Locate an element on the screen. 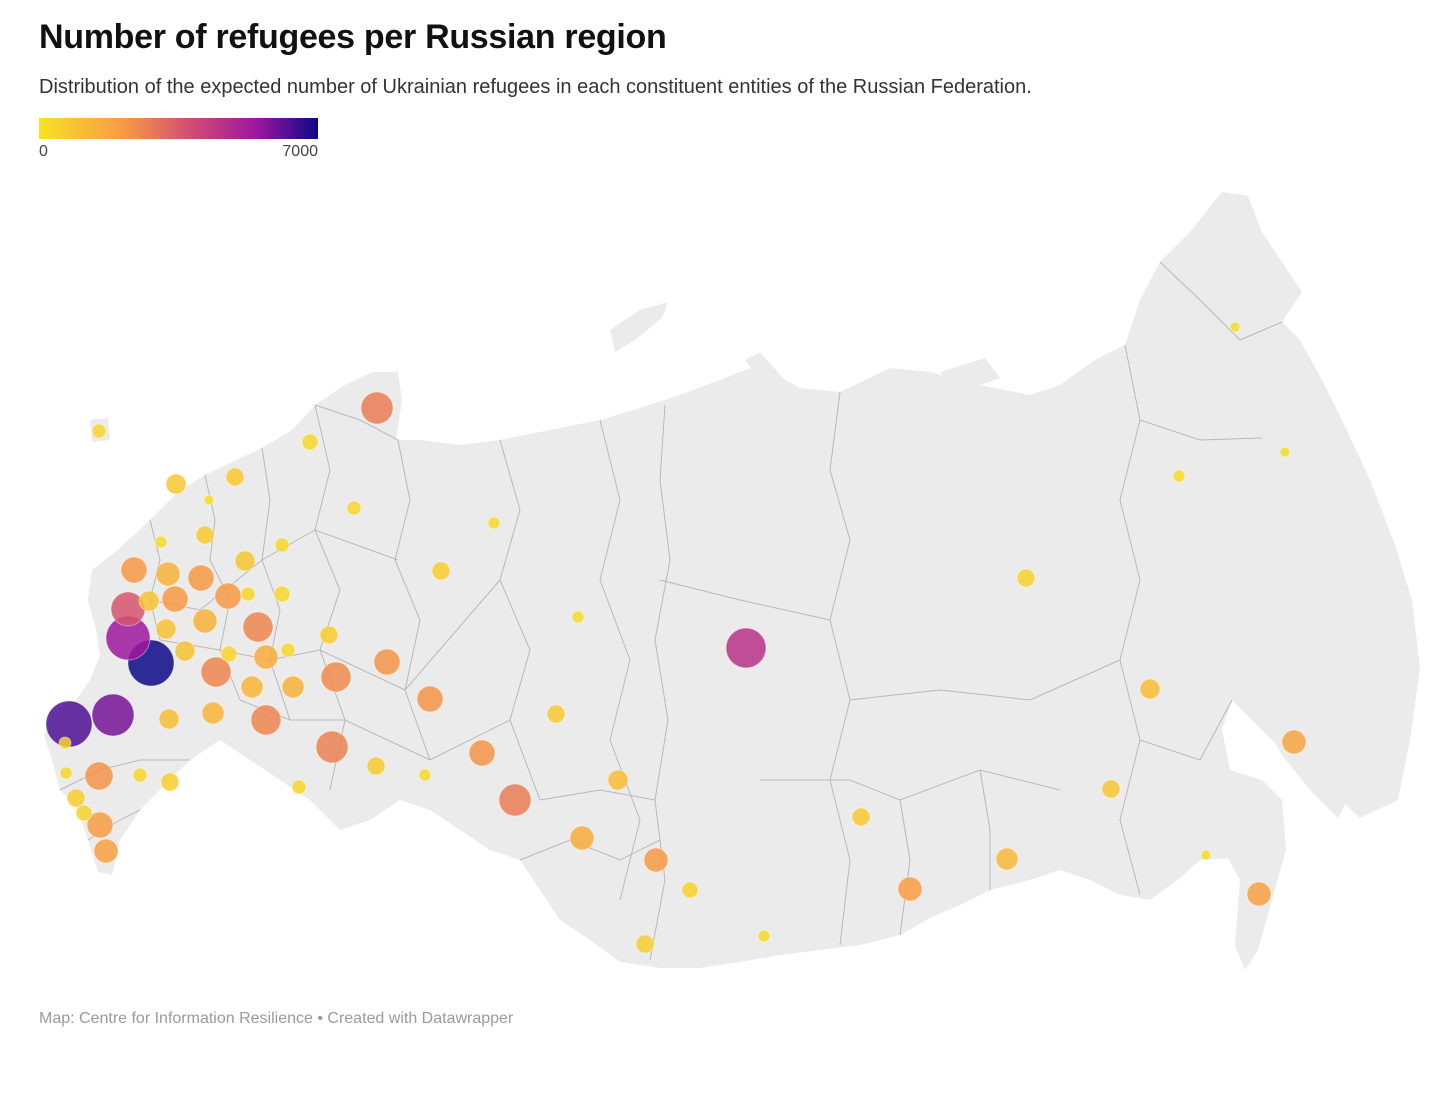  new-siberian-islands is located at coordinates (970, 375).